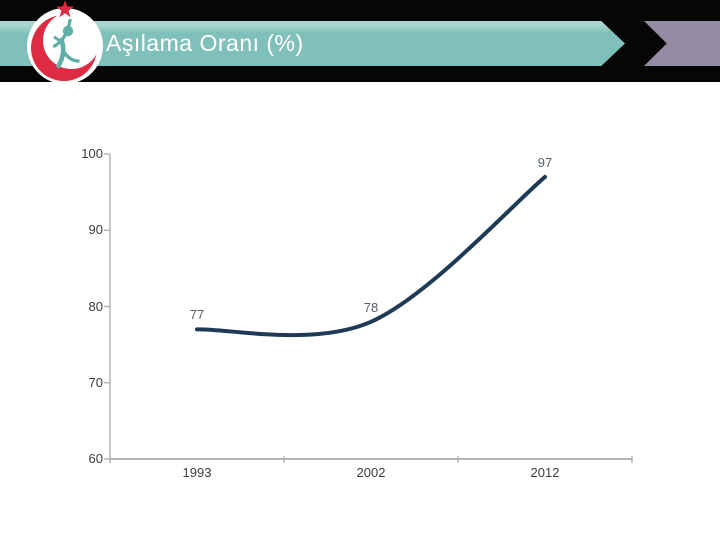  I want to click on y-axis-label: 100, so click(92, 153).